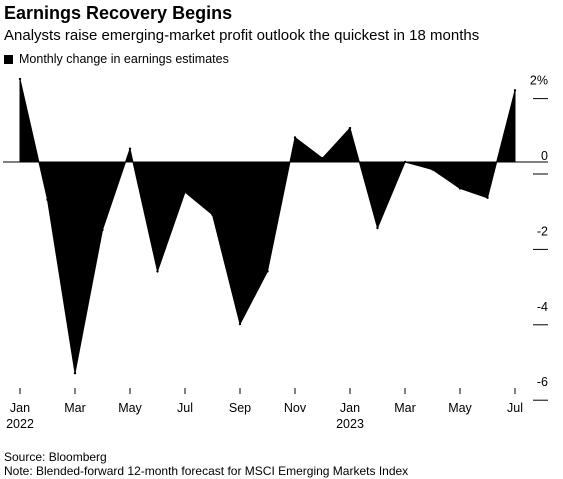 The image size is (563, 479). What do you see at coordinates (8, 59) in the screenshot?
I see `legend-swatch` at bounding box center [8, 59].